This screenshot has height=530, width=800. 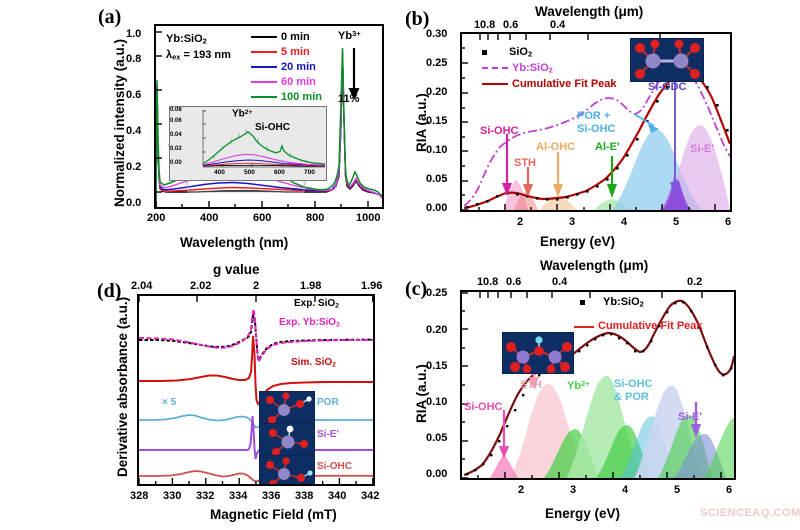 I want to click on panel-c-xtick-0: 2, so click(x=521, y=490).